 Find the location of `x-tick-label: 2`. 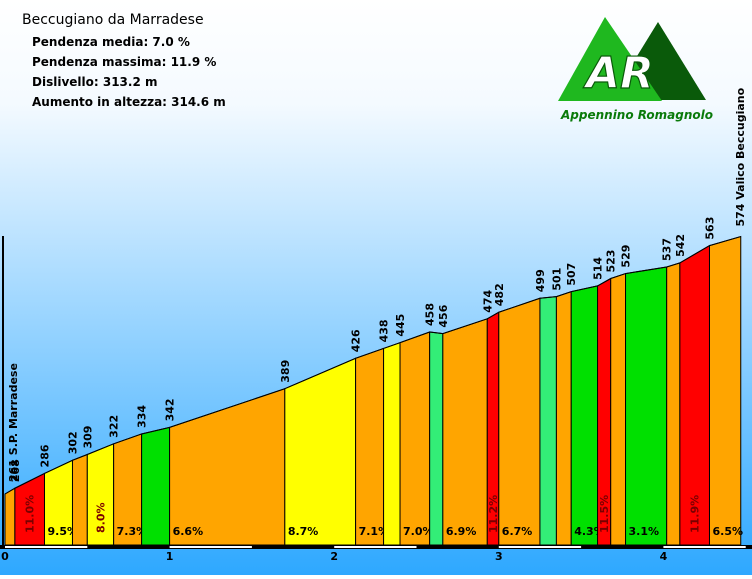

x-tick-label: 2 is located at coordinates (334, 556).